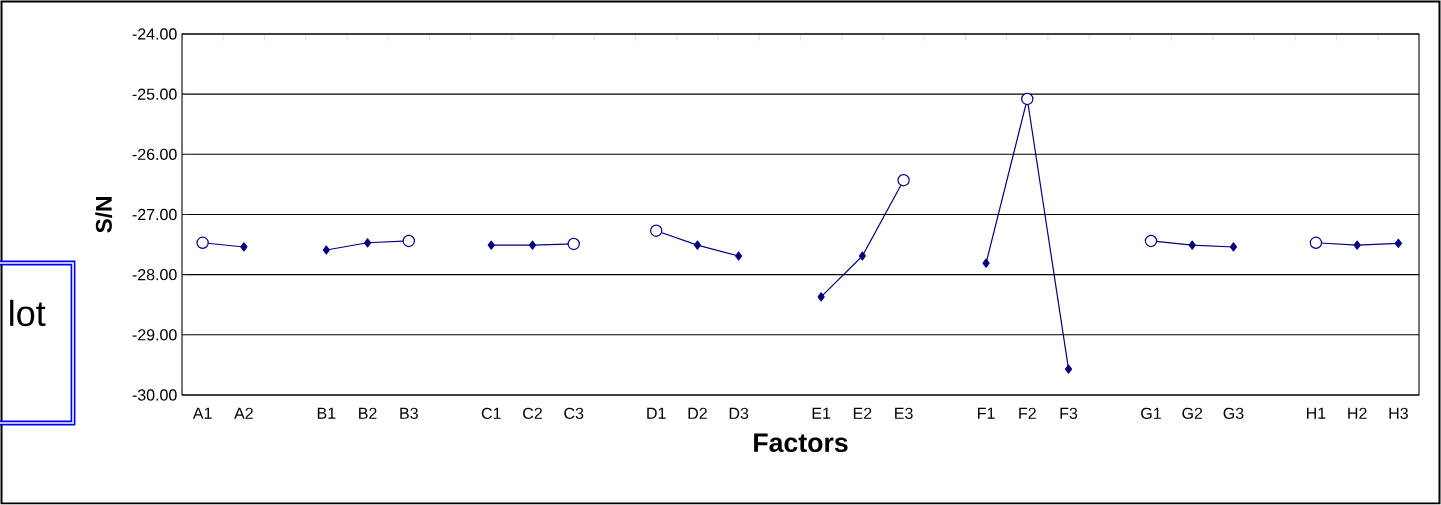  What do you see at coordinates (154, 395) in the screenshot?
I see `y-tick-label: -30.00` at bounding box center [154, 395].